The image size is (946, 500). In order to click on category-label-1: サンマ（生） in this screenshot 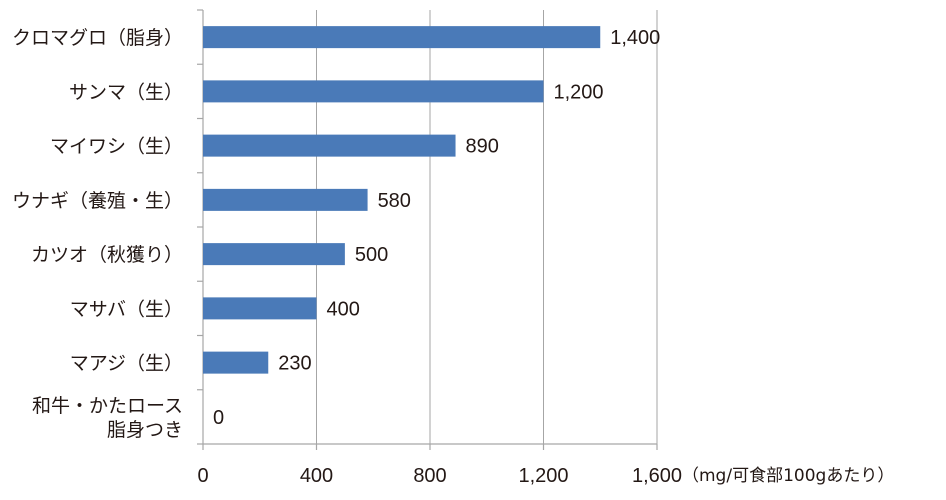, I will do `click(126, 92)`.